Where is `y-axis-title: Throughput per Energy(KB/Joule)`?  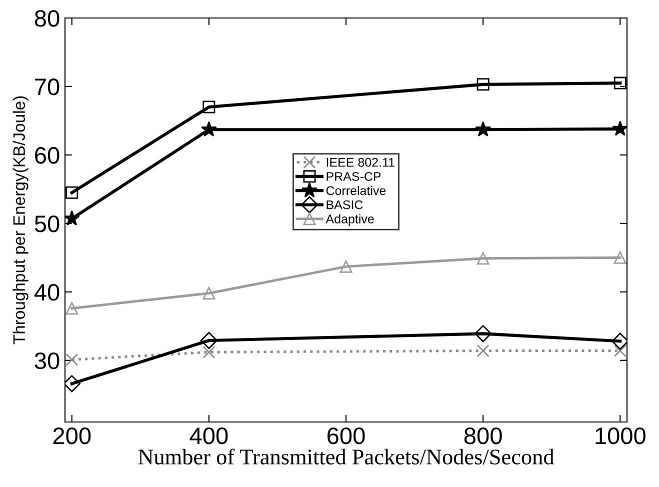 y-axis-title: Throughput per Energy(KB/Joule) is located at coordinates (20, 220).